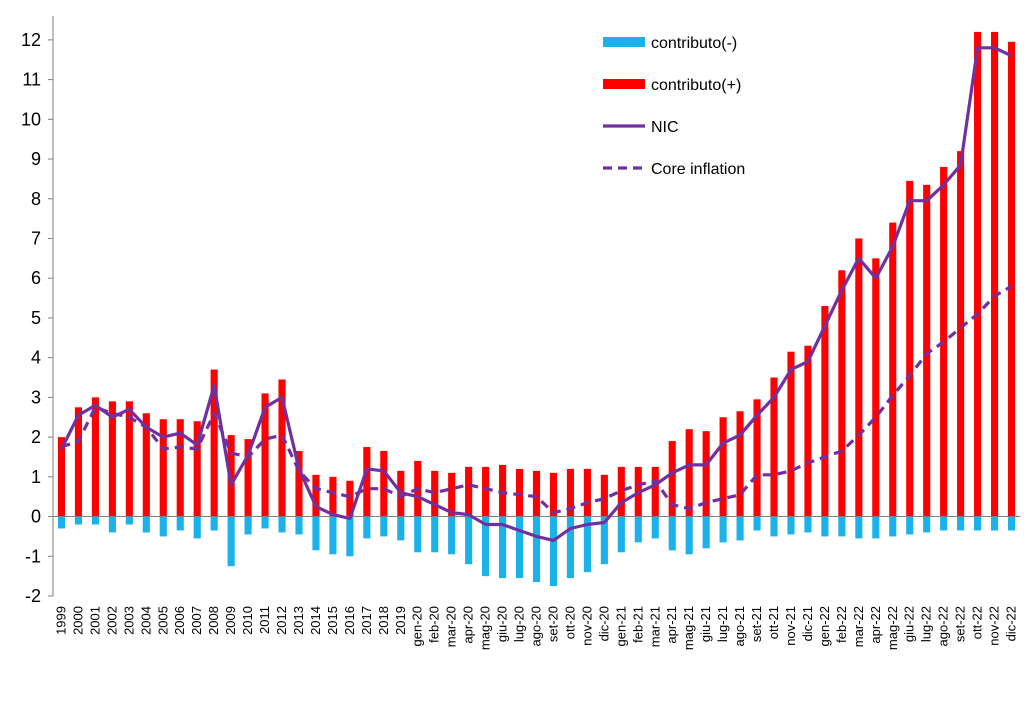 The image size is (1024, 714). Describe the element at coordinates (367, 482) in the screenshot. I see `bar-contributo-positive-2017` at that location.